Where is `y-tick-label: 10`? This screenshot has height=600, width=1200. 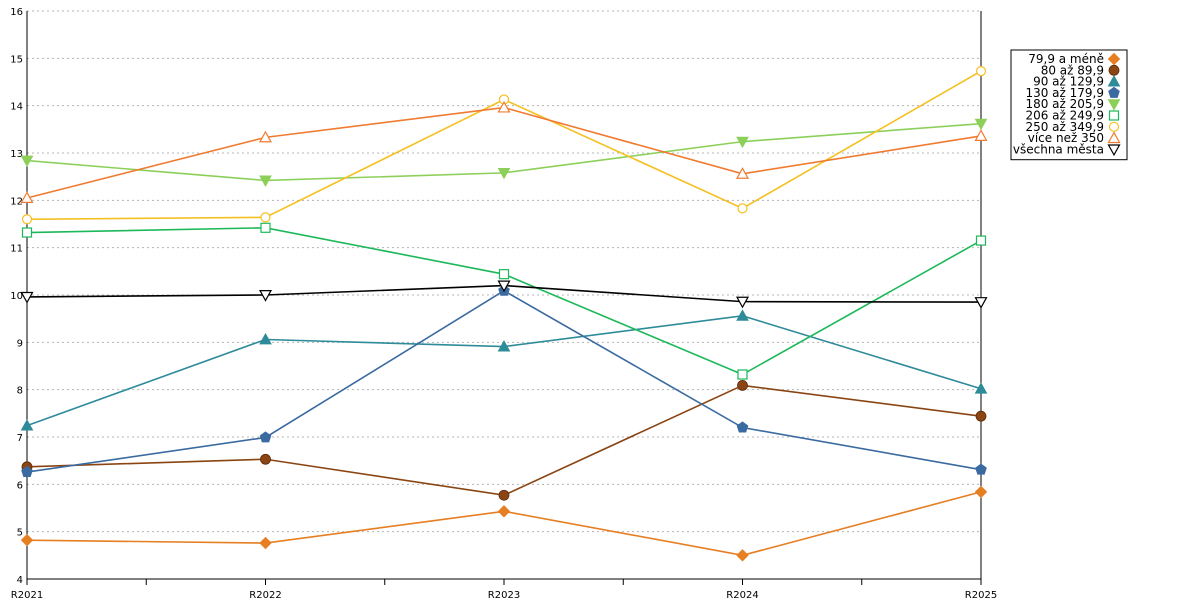 y-tick-label: 10 is located at coordinates (16, 296).